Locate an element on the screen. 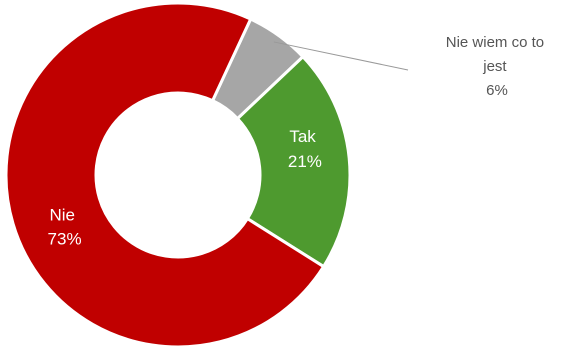 Image resolution: width=575 pixels, height=351 pixels. slice-label-nie-wiem-line2: jest is located at coordinates (494, 66).